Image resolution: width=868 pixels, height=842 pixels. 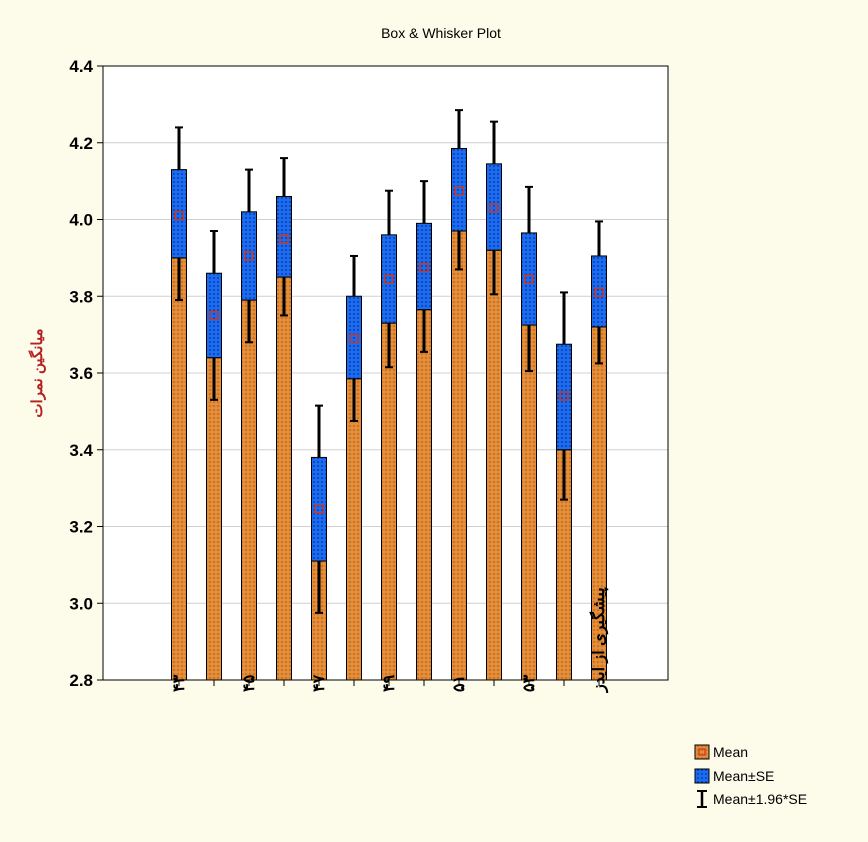 What do you see at coordinates (319, 683) in the screenshot?
I see `x-tick-label: ۴۷` at bounding box center [319, 683].